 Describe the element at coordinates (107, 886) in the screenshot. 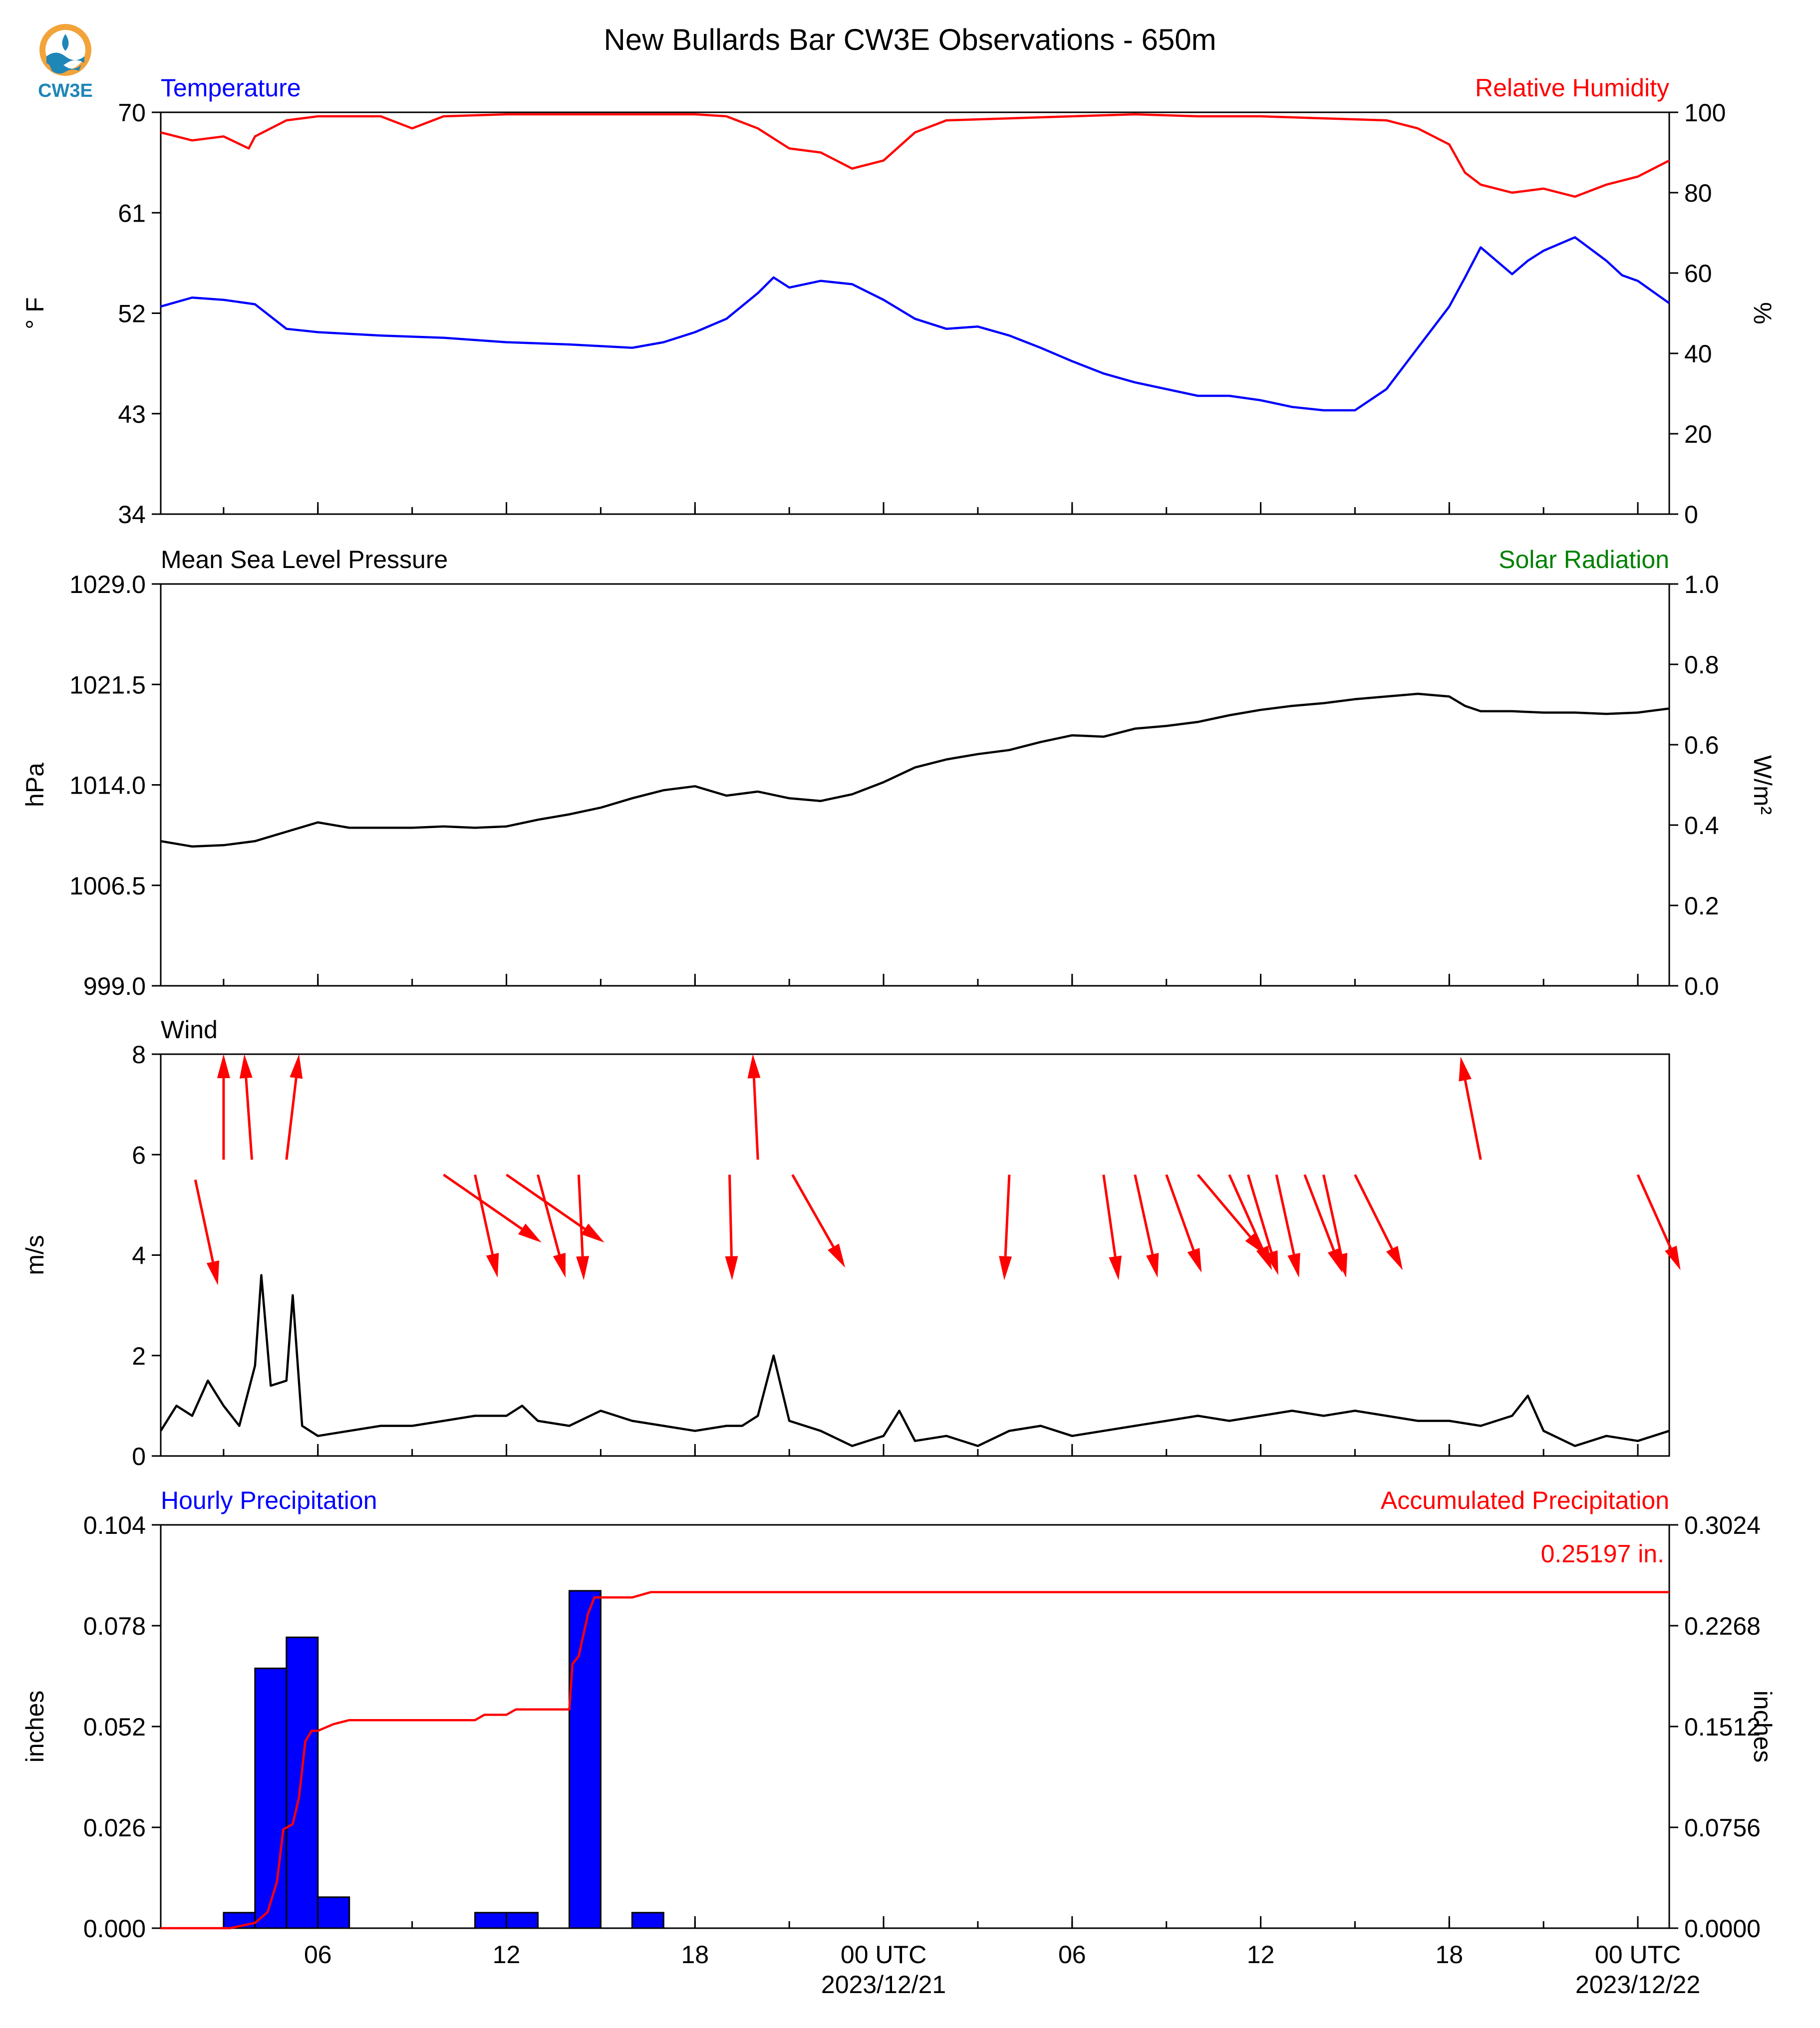

I see `y-tick-label-left: 1006.5` at that location.